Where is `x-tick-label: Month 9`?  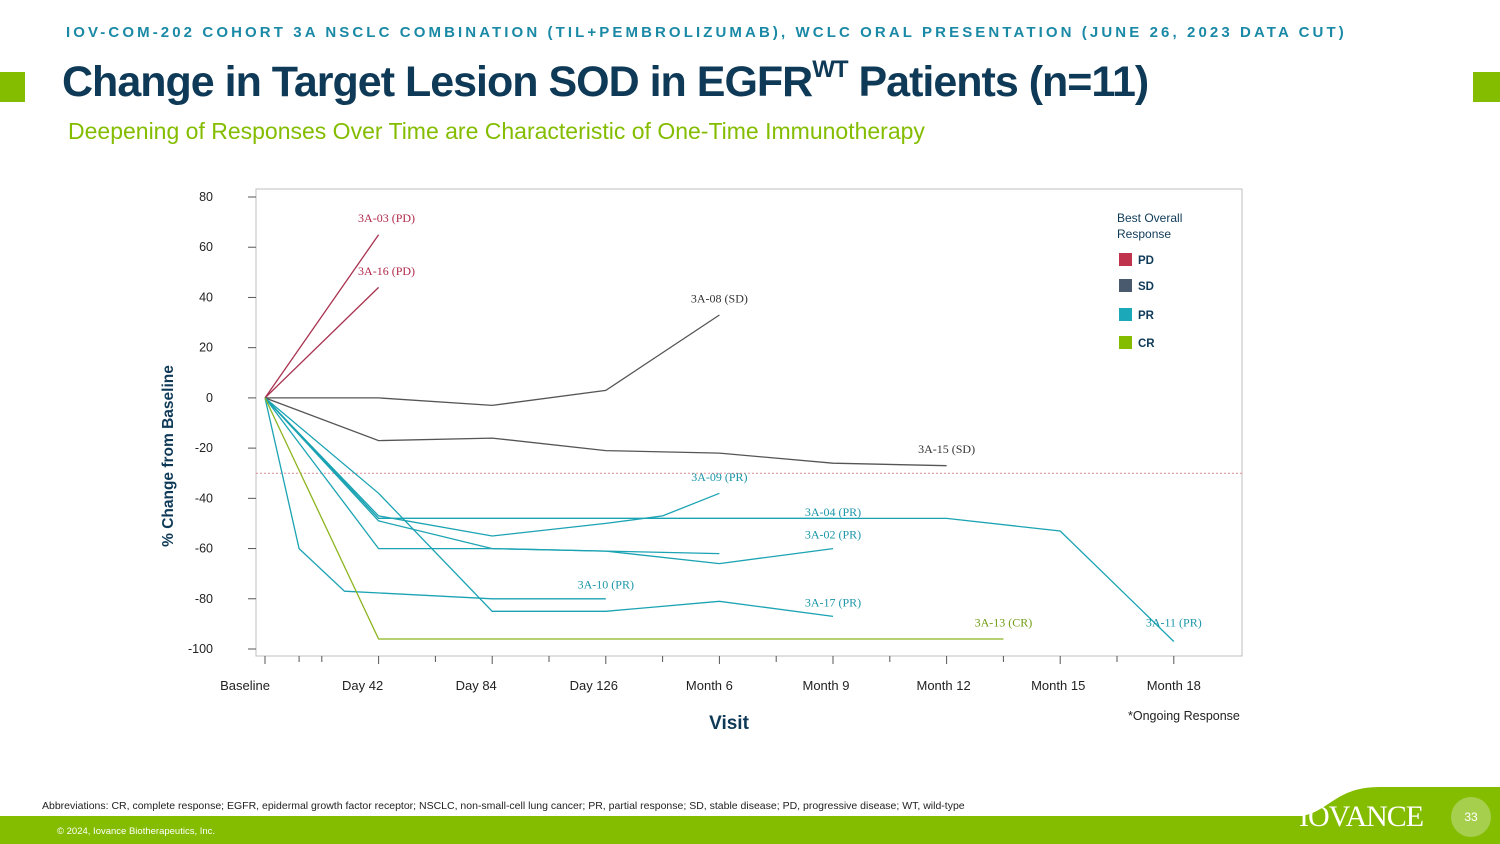
x-tick-label: Month 9 is located at coordinates (826, 685).